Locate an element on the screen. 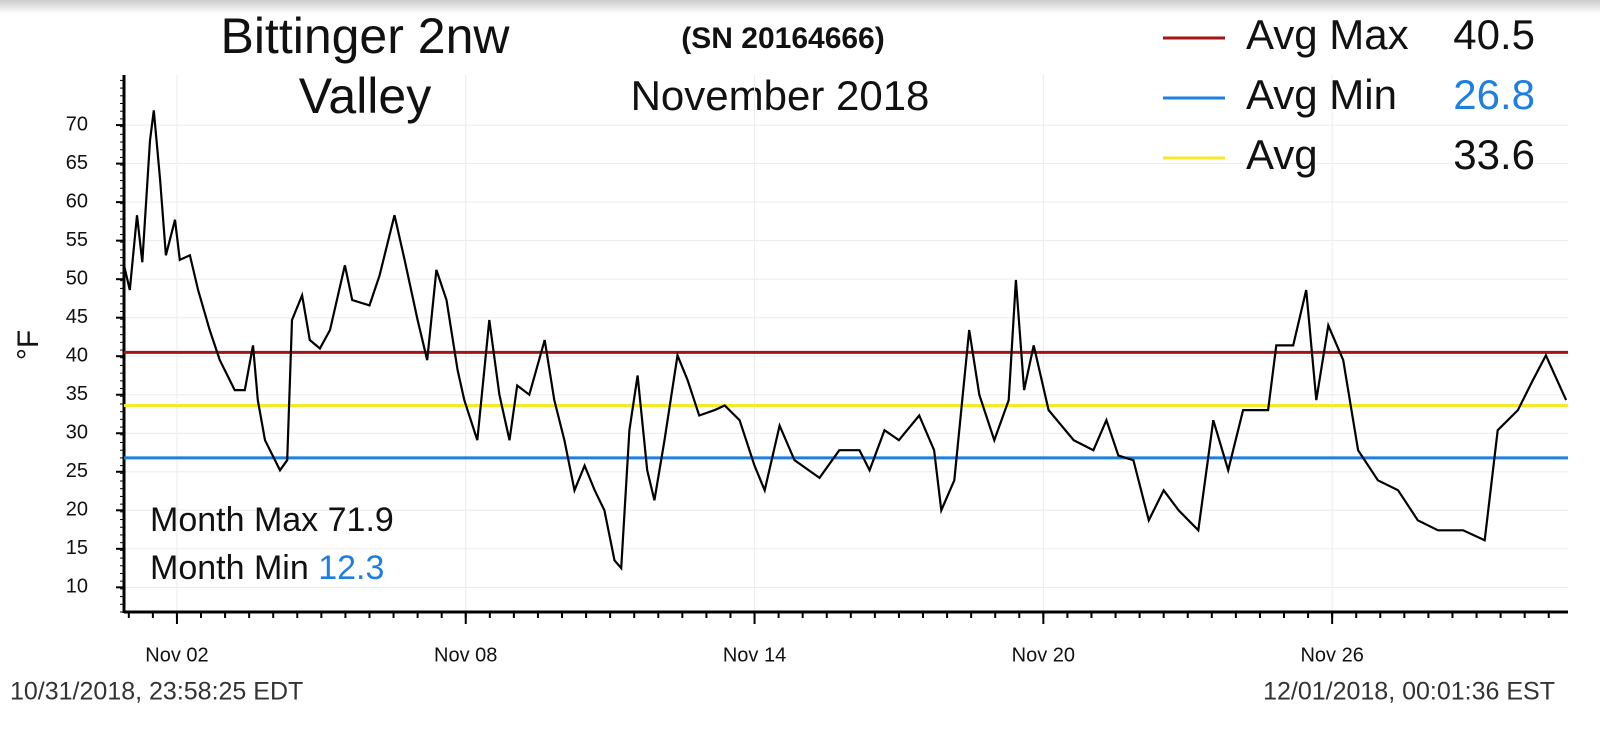 The width and height of the screenshot is (1600, 739). y-tick-label: 45 is located at coordinates (77, 317).